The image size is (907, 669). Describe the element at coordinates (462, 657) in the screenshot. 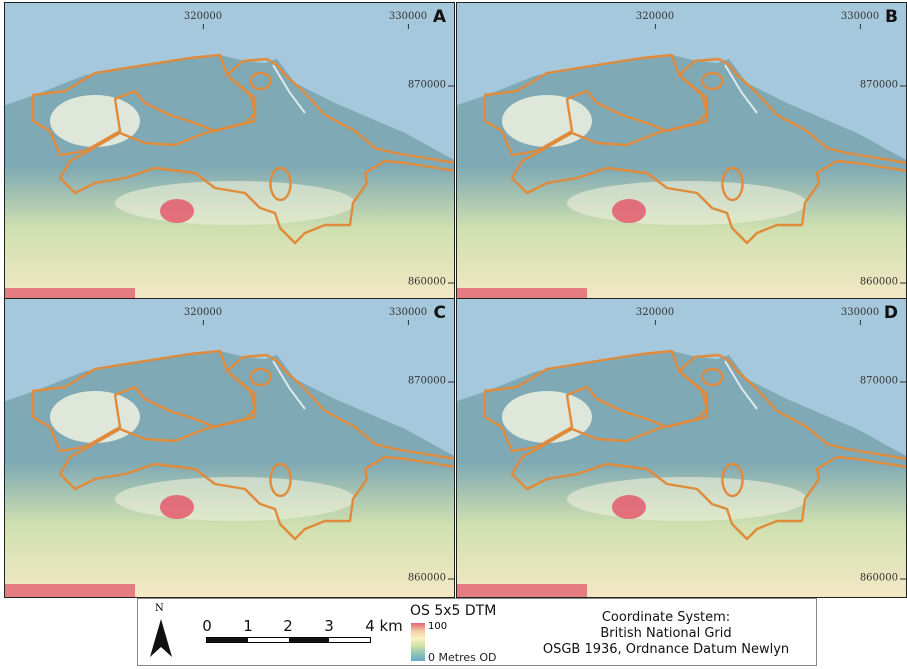

I see `dtm-low-label: 0 Metres OD` at that location.